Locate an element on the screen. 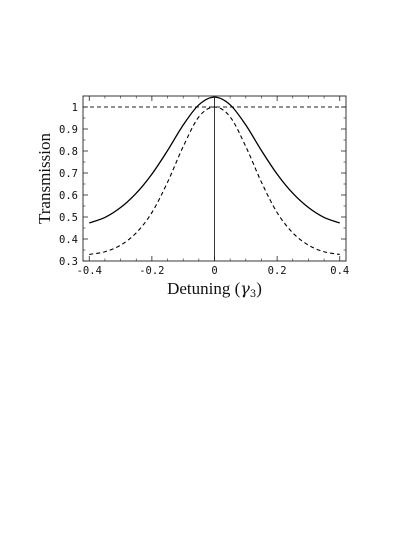 The width and height of the screenshot is (418, 541). y-tick-label: 0.9 is located at coordinates (68, 130).